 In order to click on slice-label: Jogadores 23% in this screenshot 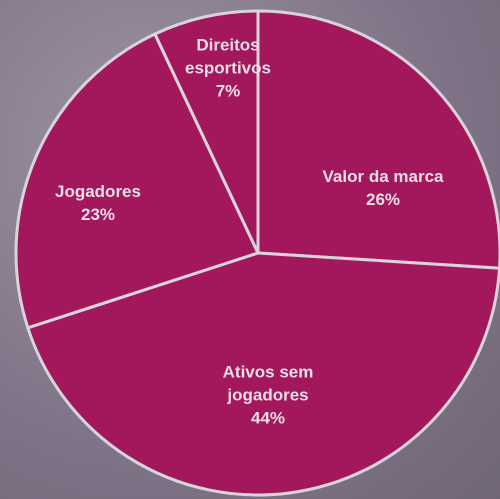, I will do `click(98, 203)`.